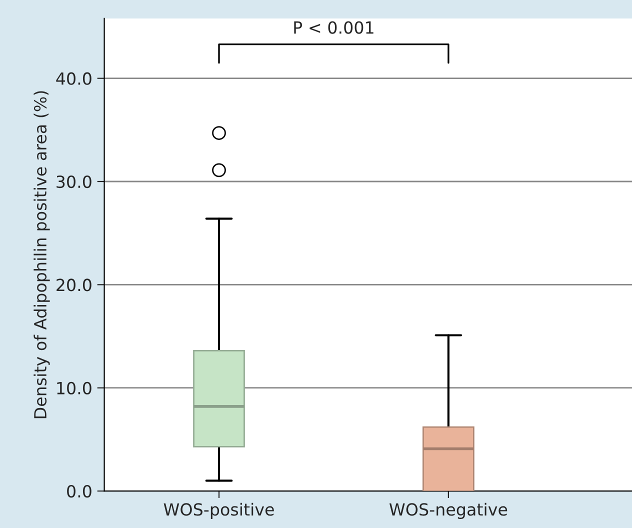  Describe the element at coordinates (448, 510) in the screenshot. I see `x-tick-label: WOS-negative` at that location.